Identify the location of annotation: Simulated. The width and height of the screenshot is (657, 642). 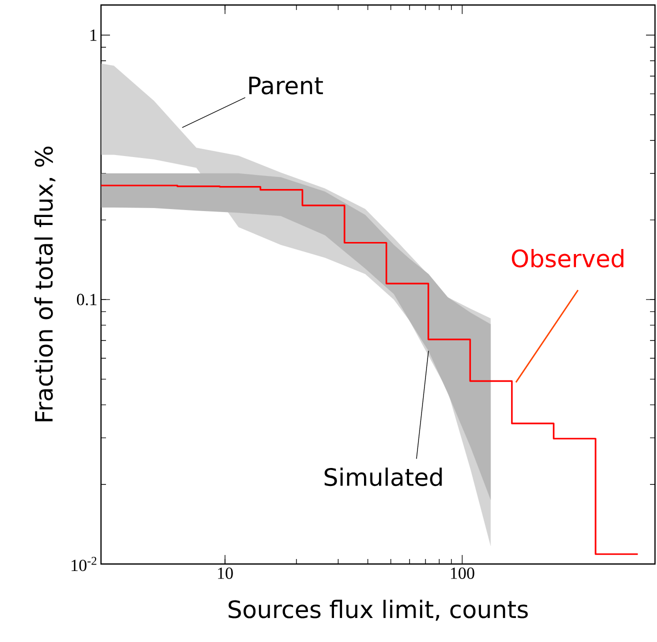
(383, 477).